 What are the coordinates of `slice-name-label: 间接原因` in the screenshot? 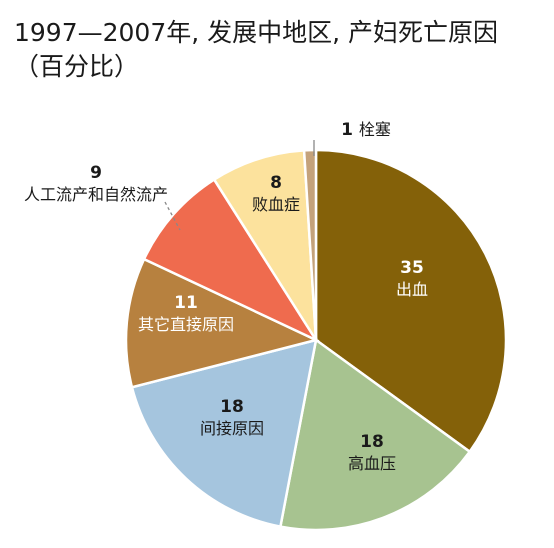 It's located at (232, 428).